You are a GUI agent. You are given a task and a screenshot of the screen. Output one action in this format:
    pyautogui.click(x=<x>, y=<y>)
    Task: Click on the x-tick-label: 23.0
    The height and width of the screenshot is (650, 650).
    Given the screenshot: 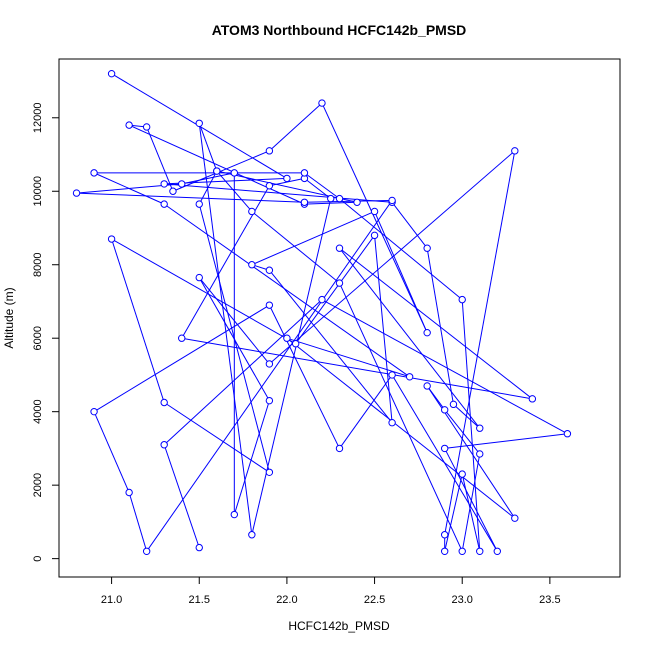 What is the action you would take?
    pyautogui.click(x=462, y=600)
    